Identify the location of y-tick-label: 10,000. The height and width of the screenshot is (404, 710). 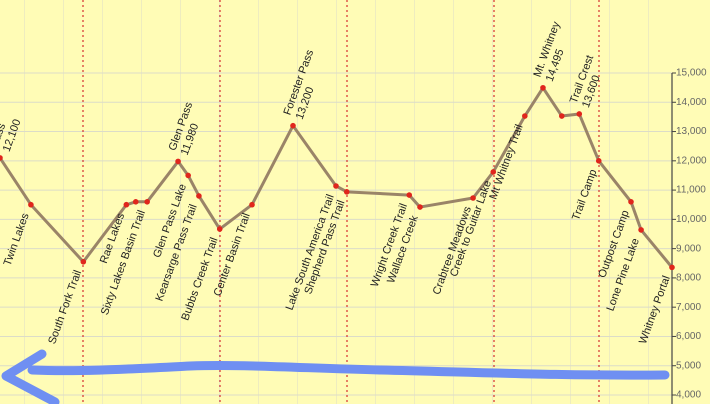
(691, 219).